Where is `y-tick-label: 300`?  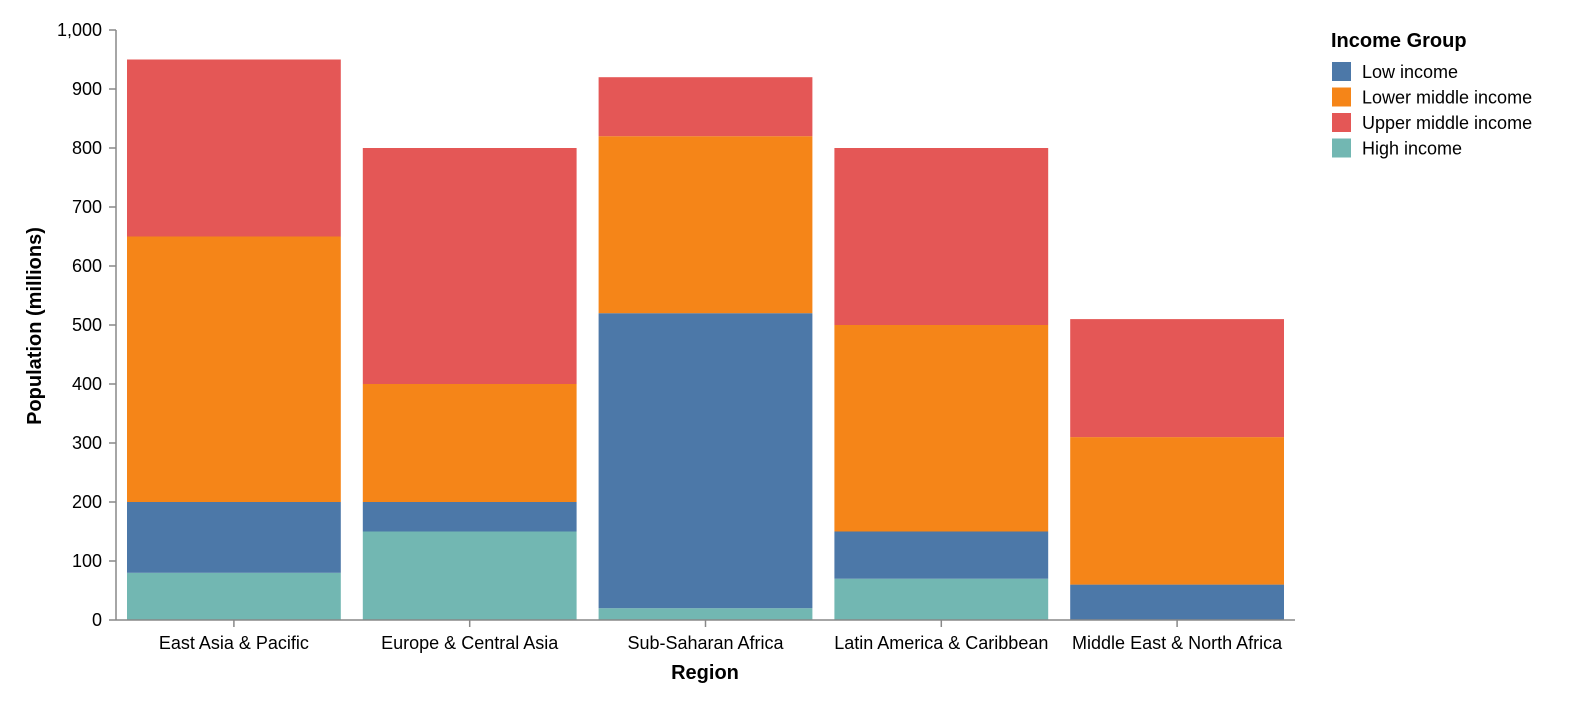 y-tick-label: 300 is located at coordinates (87, 443).